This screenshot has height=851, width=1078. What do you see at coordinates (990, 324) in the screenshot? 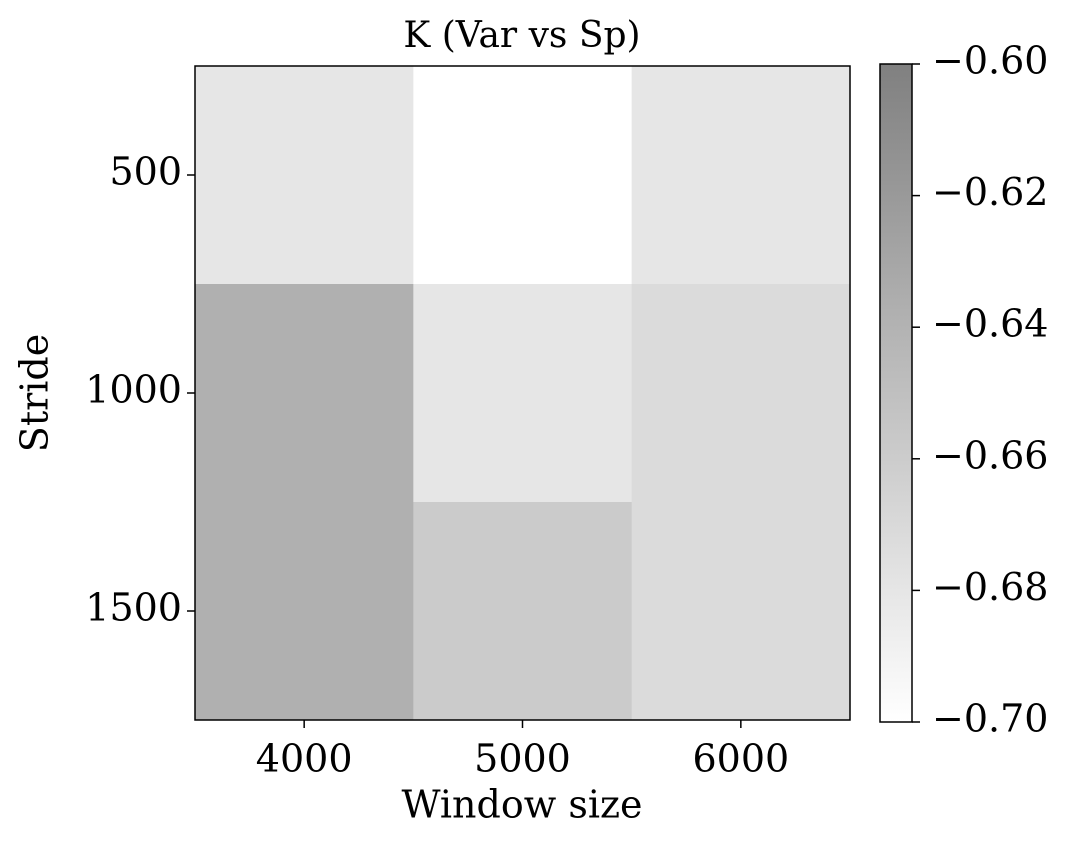
I see `colorbar-tick-label: −0.64` at bounding box center [990, 324].